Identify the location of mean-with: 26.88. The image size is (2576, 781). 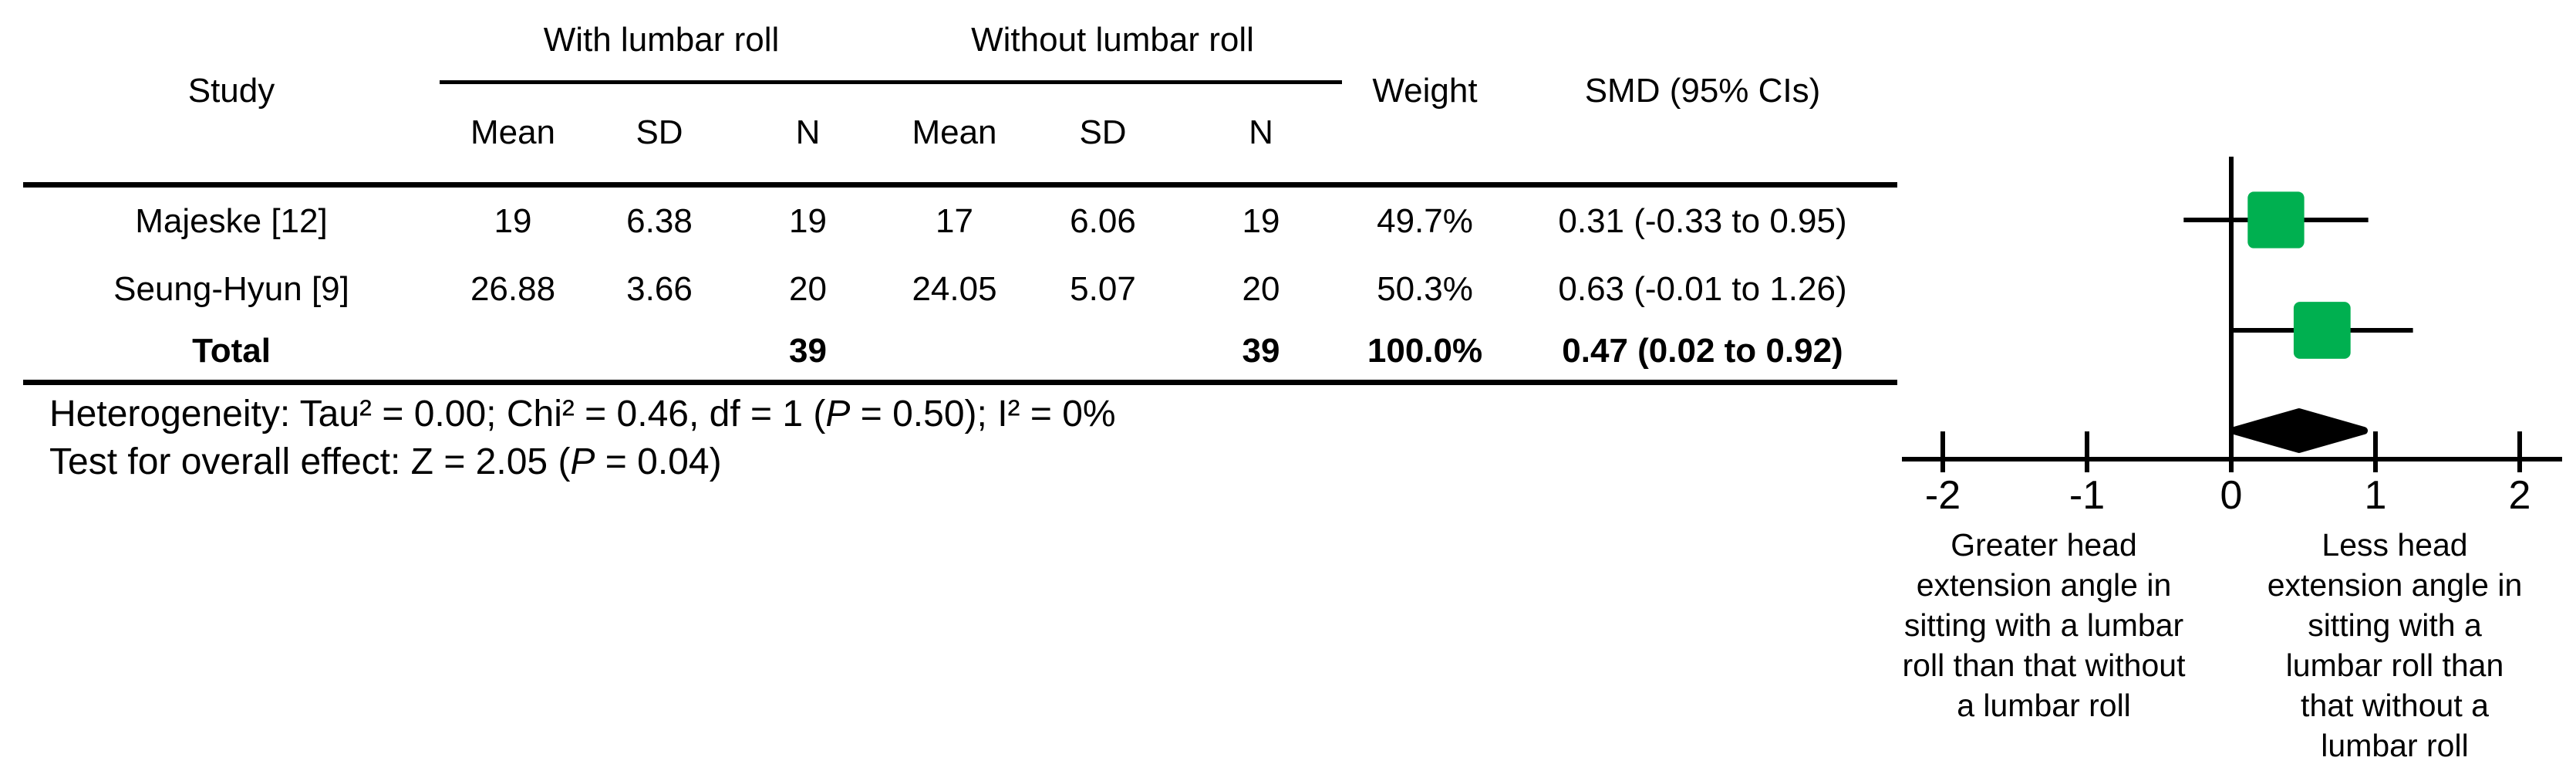
(513, 288).